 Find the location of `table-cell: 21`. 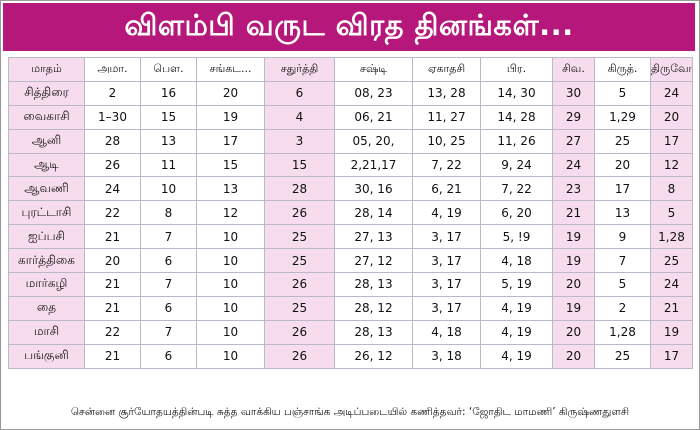

table-cell: 21 is located at coordinates (112, 308).